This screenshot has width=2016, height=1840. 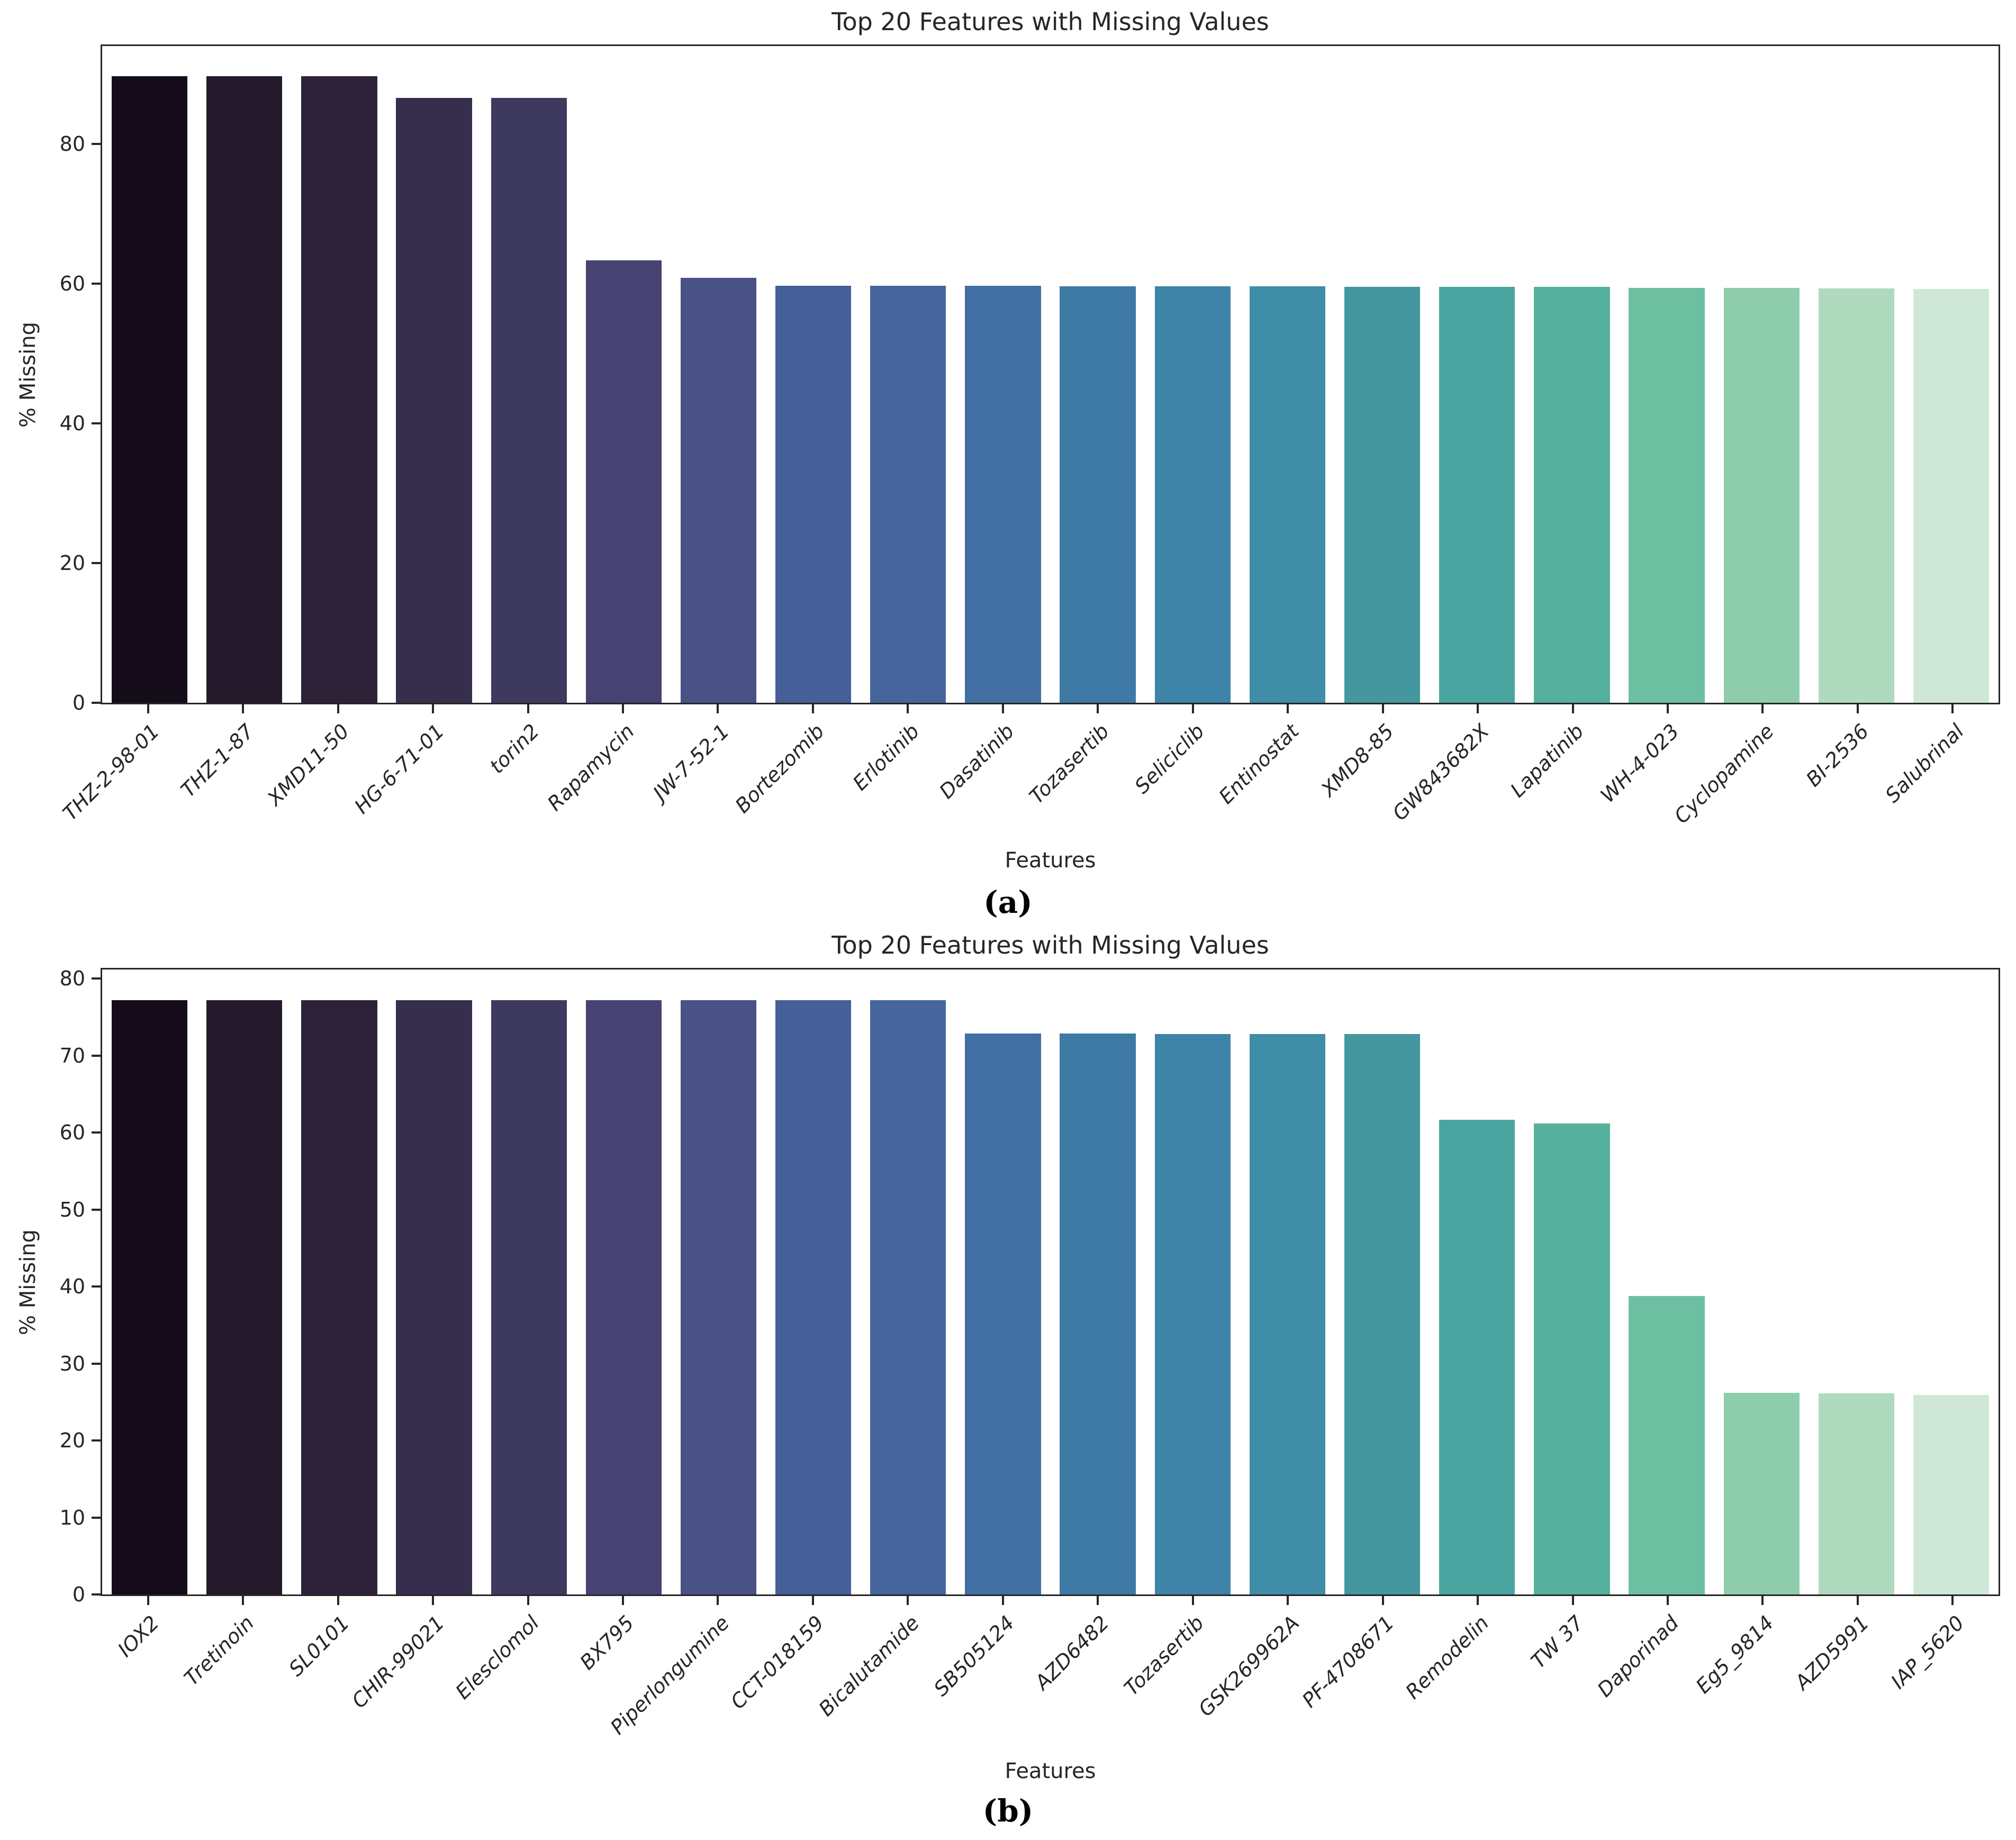 I want to click on bar-TW 37, so click(x=1572, y=1358).